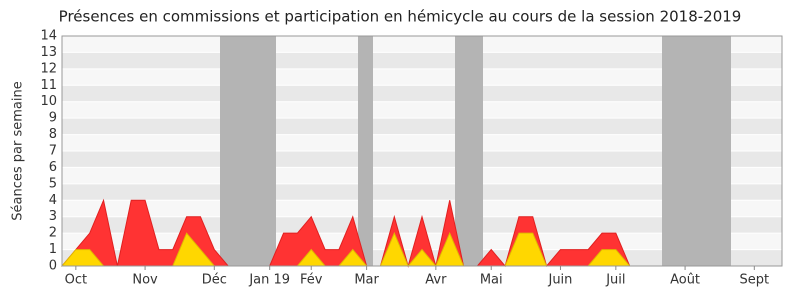  I want to click on y-tick-label: 4, so click(53, 200).